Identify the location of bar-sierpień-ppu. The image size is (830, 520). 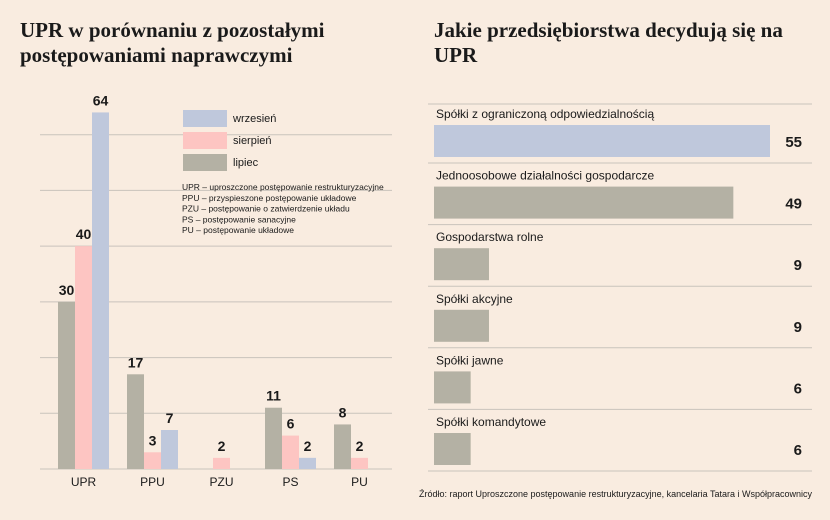
(152, 460).